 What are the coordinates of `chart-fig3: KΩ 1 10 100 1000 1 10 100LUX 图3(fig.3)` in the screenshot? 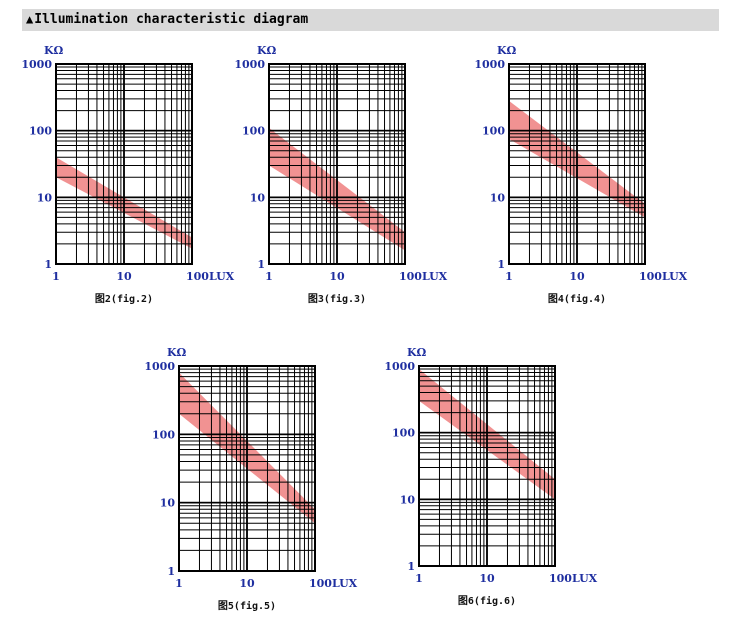 It's located at (344, 175).